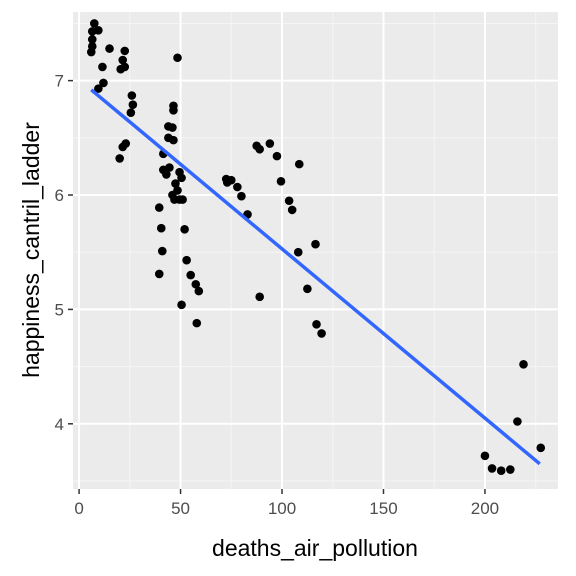  What do you see at coordinates (180, 508) in the screenshot?
I see `x-tick-label: 50` at bounding box center [180, 508].